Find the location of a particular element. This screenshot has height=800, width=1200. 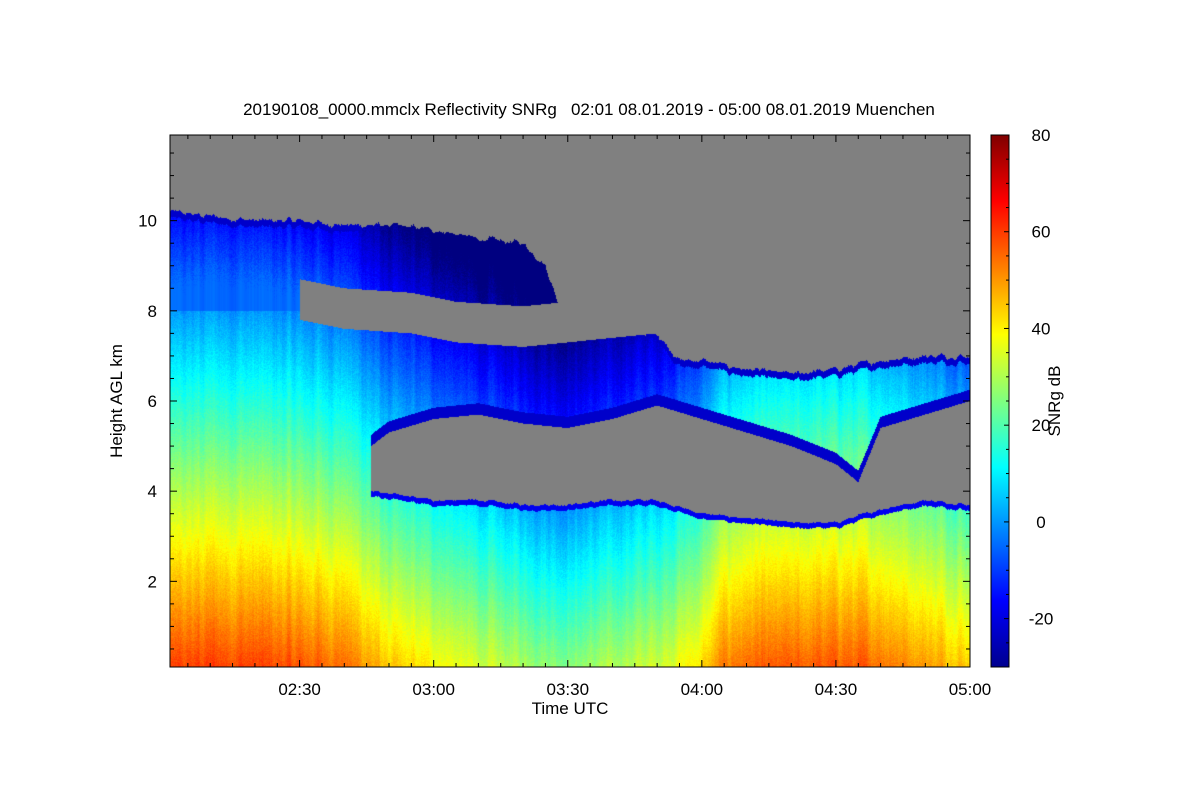

colorbar-tick-label: 80 is located at coordinates (1041, 135).